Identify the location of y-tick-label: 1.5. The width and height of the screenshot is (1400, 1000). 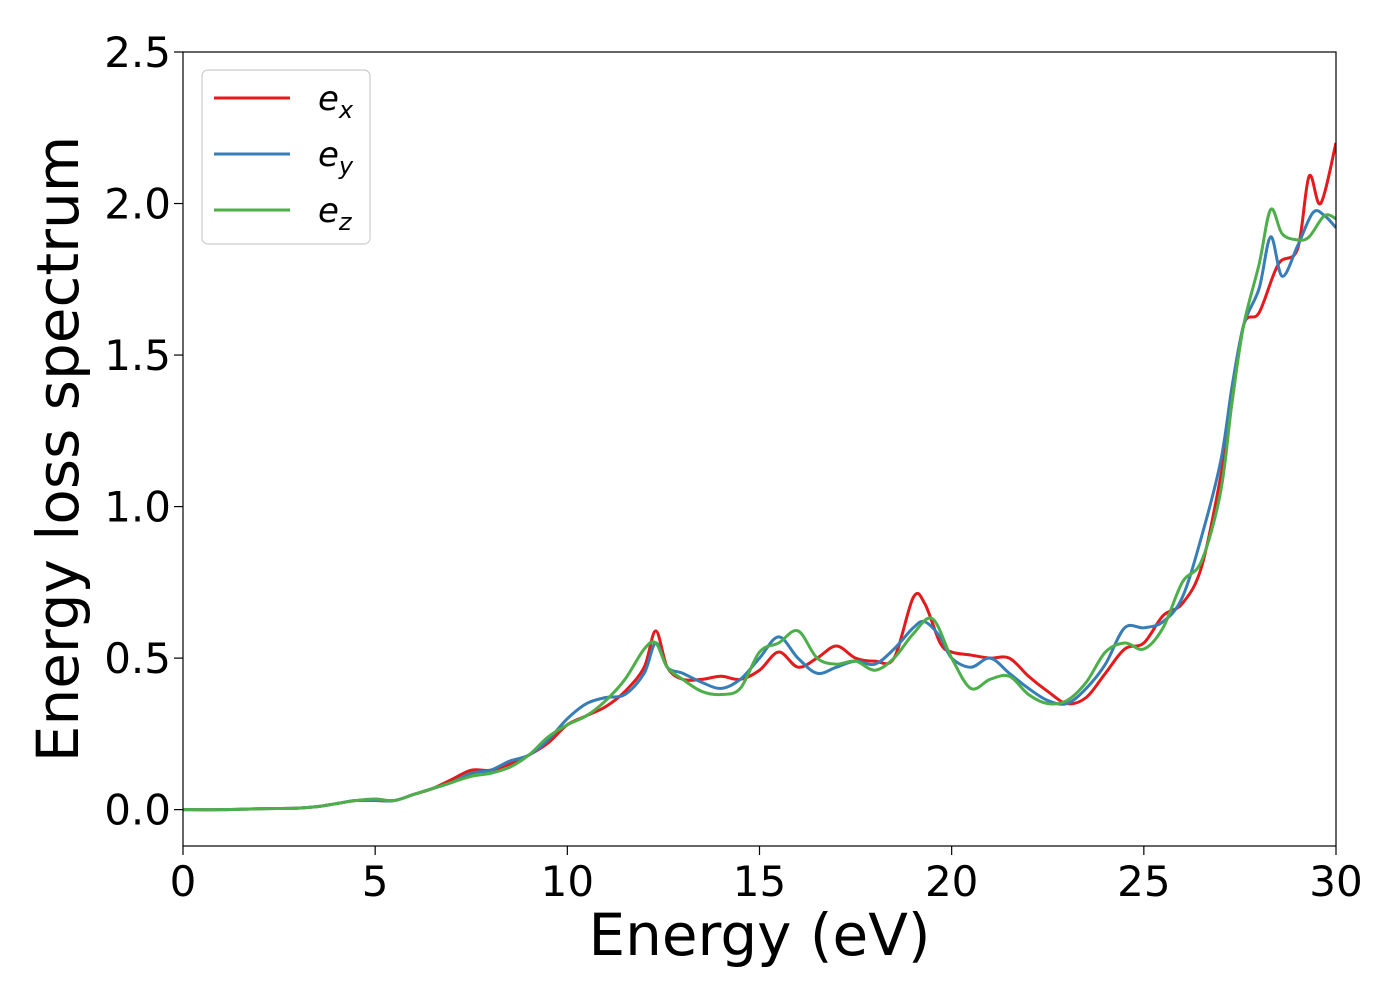
(137, 355).